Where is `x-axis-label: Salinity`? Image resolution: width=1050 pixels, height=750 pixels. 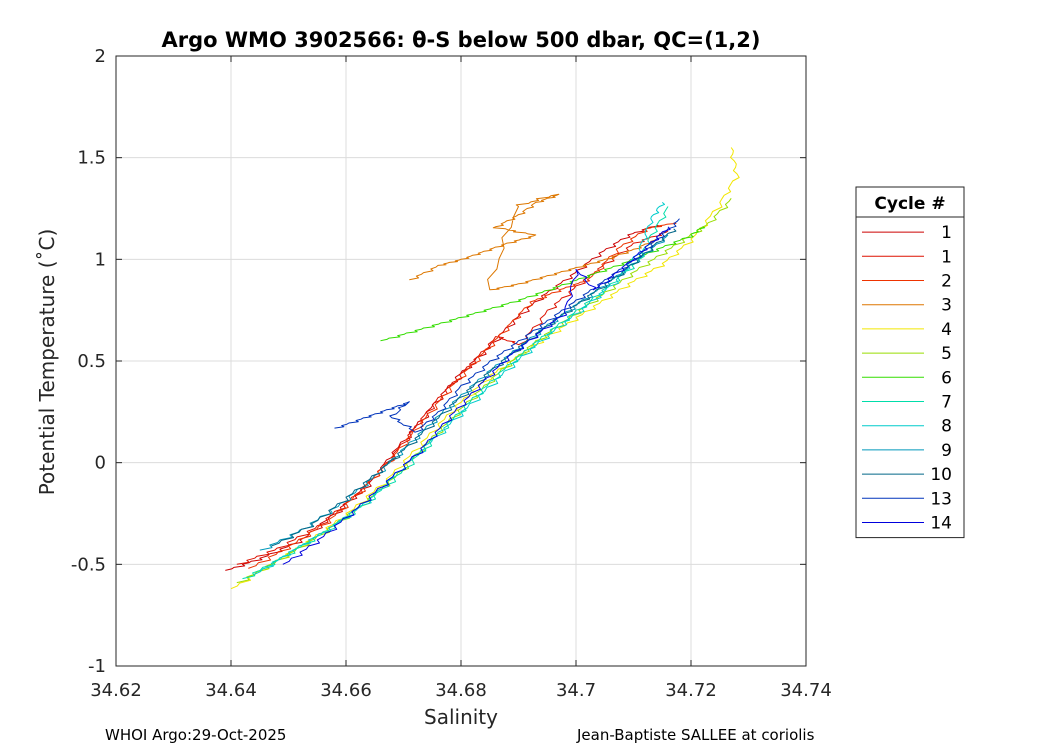 x-axis-label: Salinity is located at coordinates (461, 717).